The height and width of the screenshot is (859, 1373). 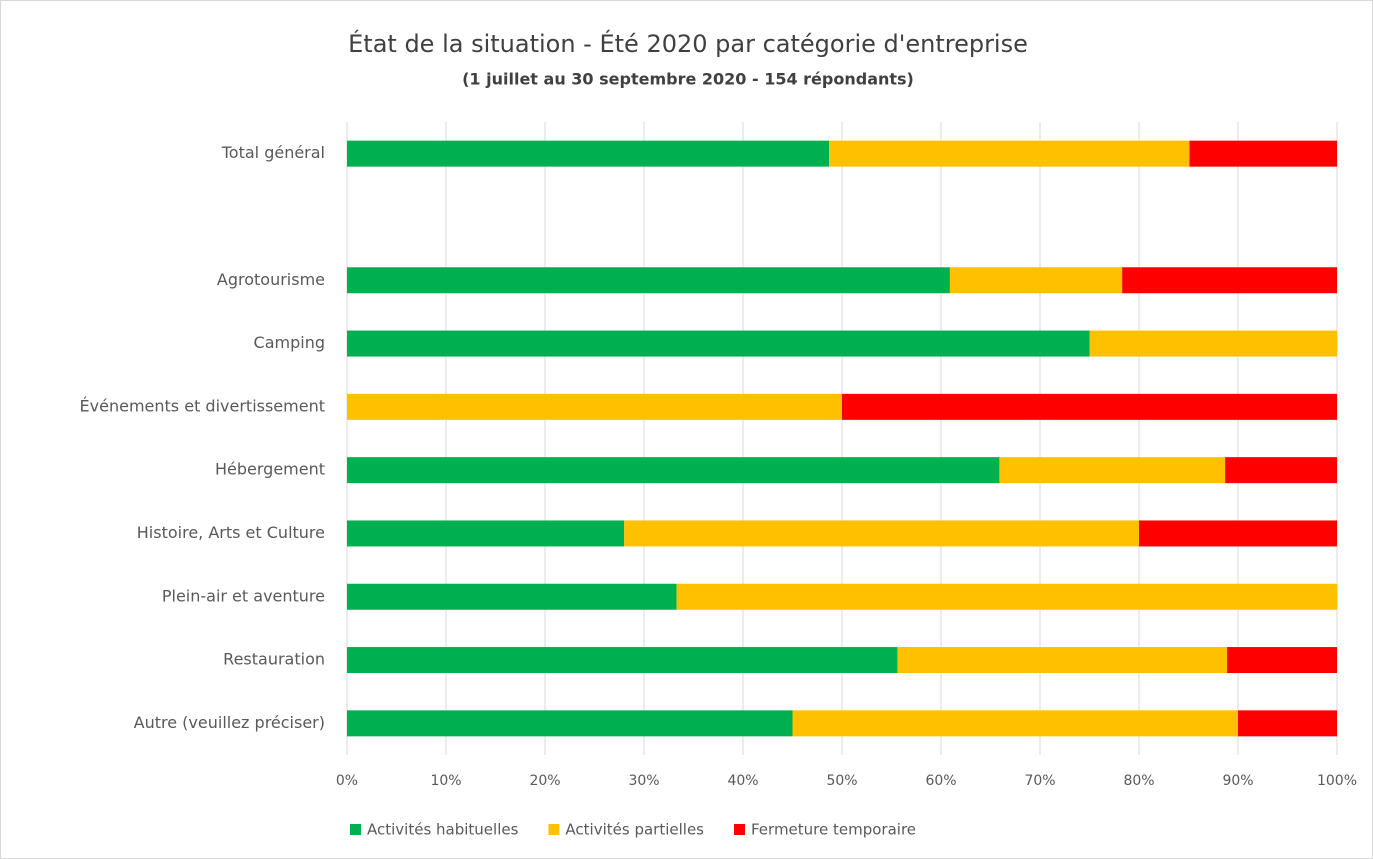 I want to click on legend-label: Activités habituelles, so click(x=443, y=830).